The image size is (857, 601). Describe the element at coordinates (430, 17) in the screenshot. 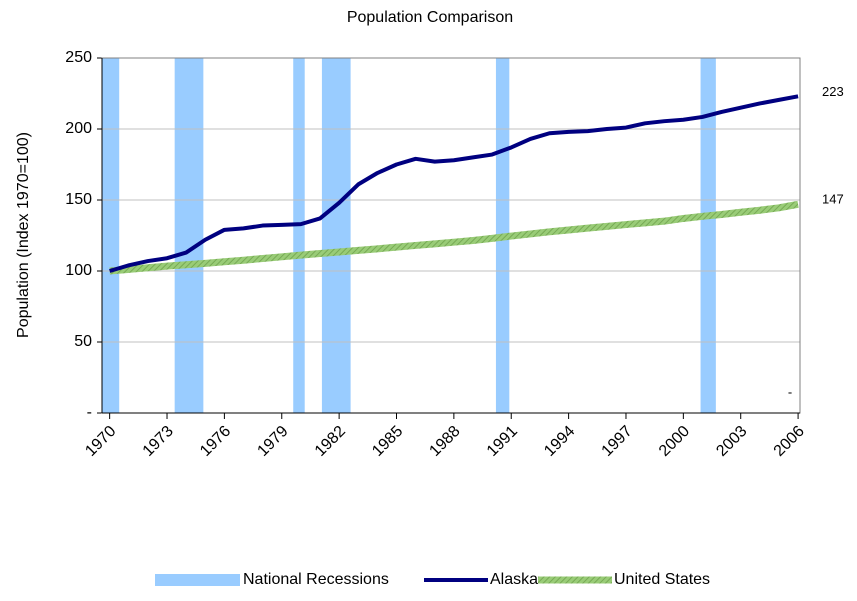

I see `chart-title: Population Comparison` at that location.